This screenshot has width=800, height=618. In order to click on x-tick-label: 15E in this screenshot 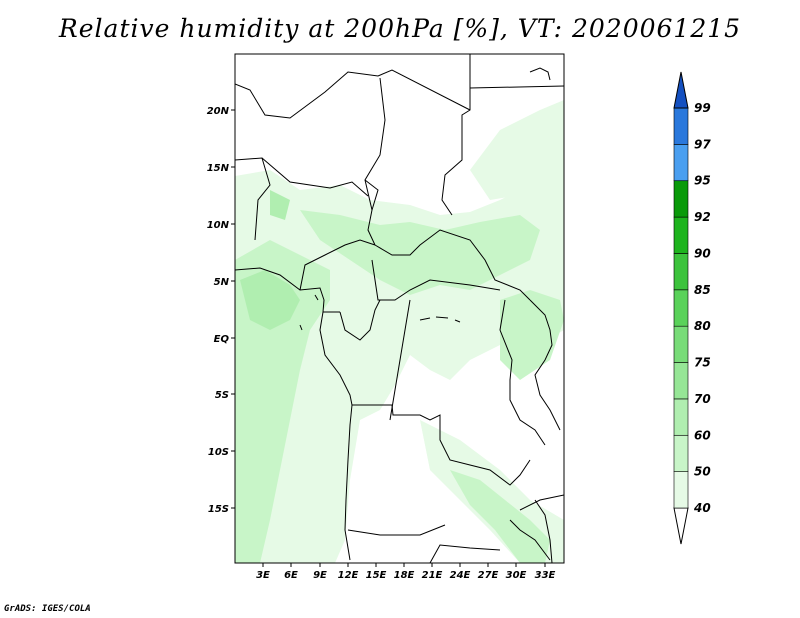, I will do `click(376, 575)`.